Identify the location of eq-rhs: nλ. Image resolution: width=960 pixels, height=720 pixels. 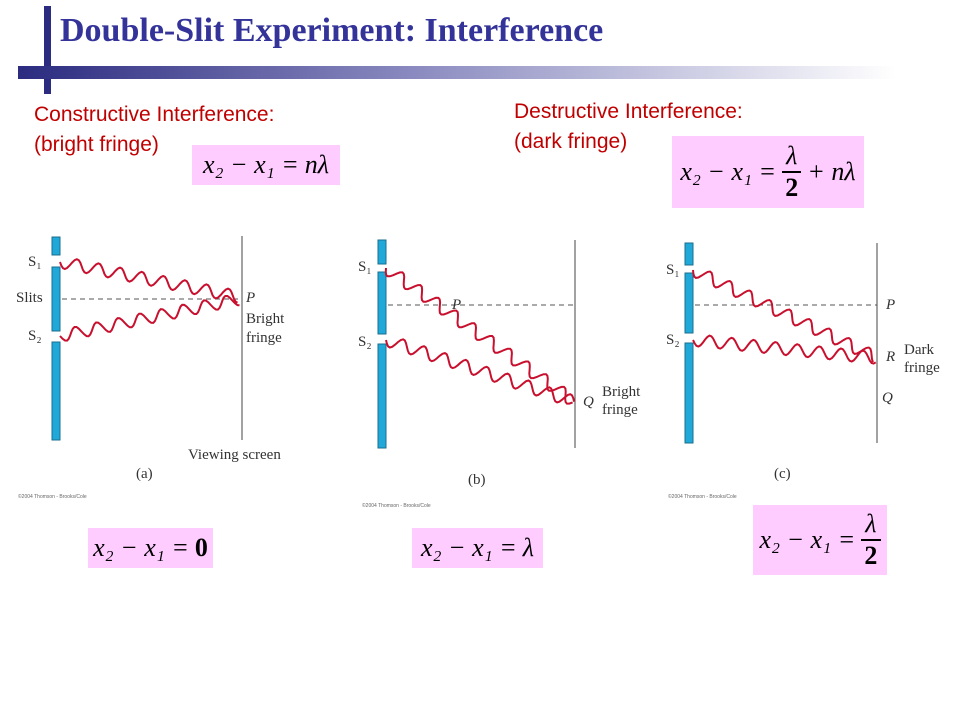
(316, 164).